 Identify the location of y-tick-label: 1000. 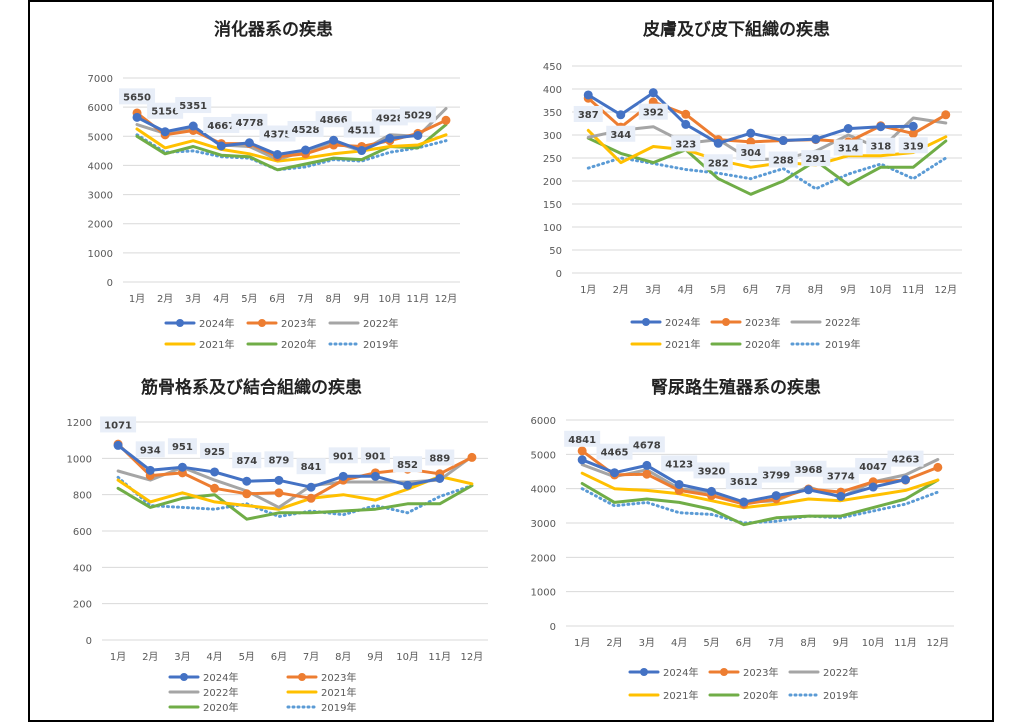
(543, 593).